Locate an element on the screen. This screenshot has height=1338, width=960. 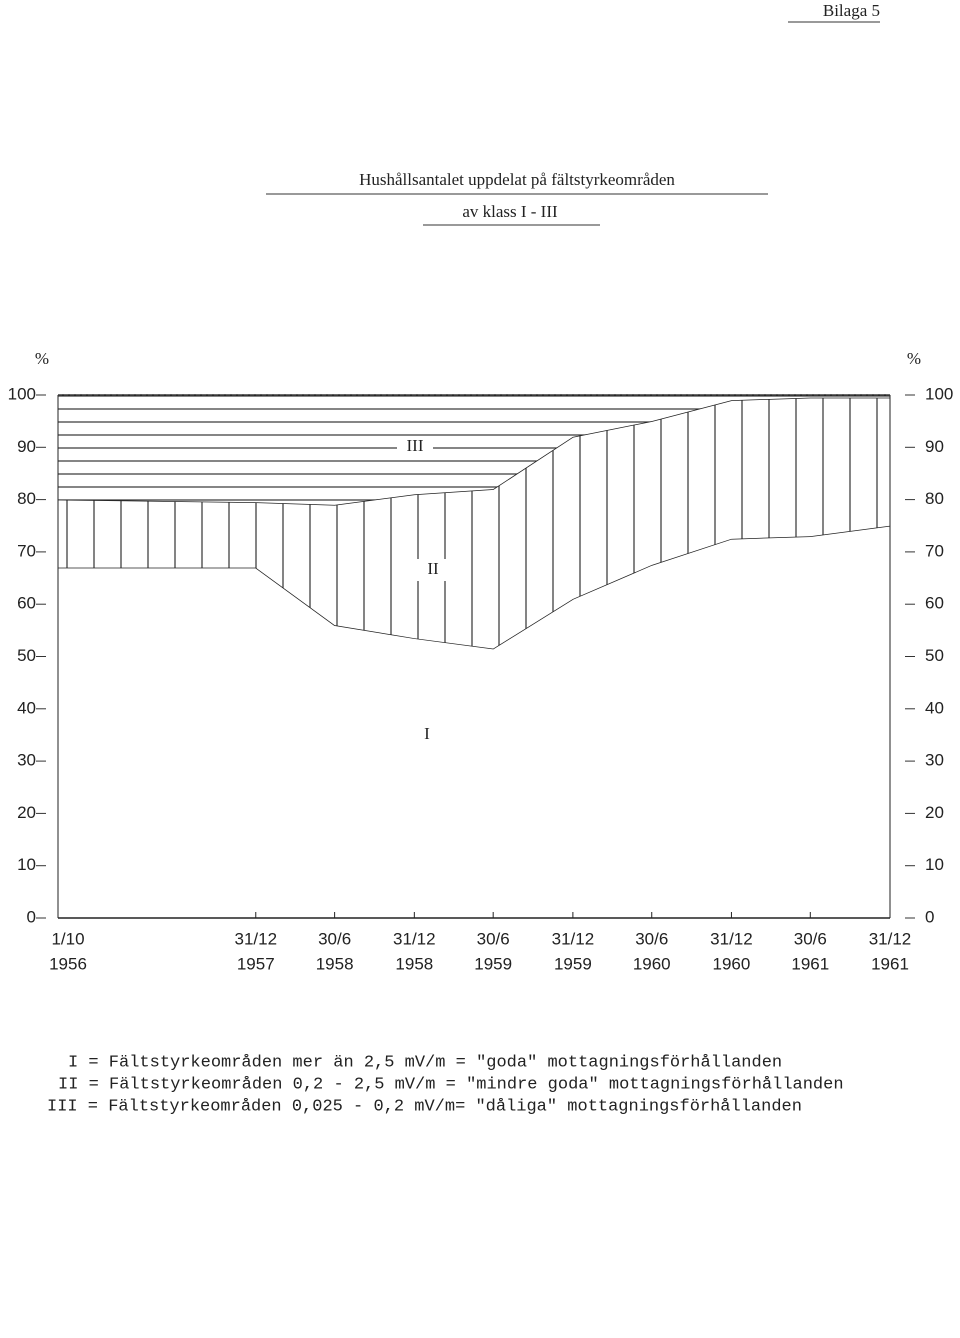
y2-tick-label: 80 is located at coordinates (934, 498).